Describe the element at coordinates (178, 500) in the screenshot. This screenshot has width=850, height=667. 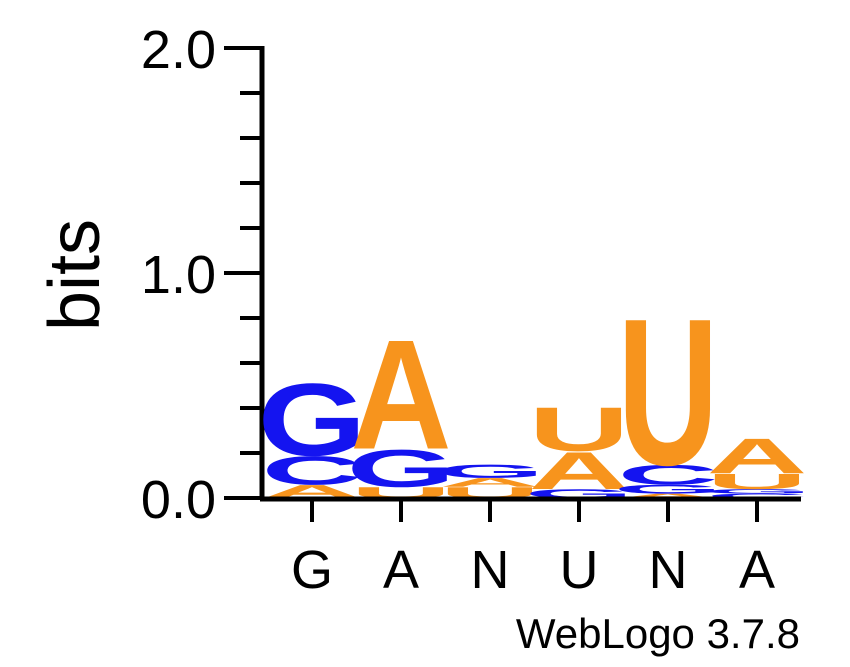
I see `y-tick-label: 0.0` at that location.